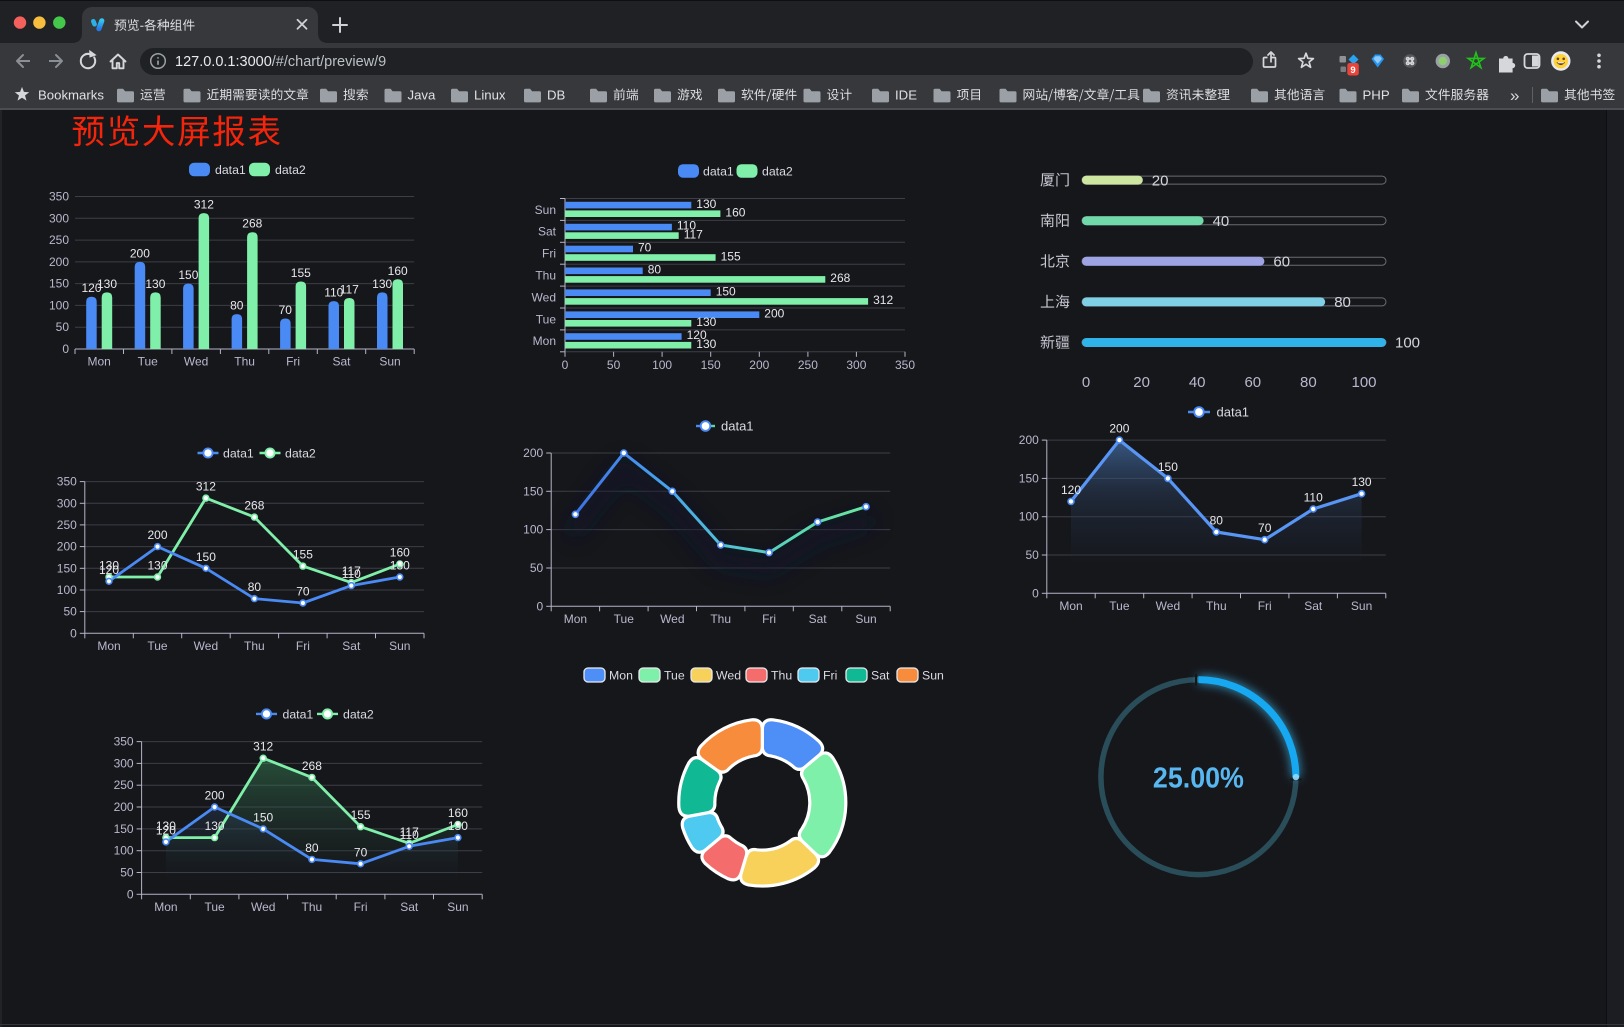 The height and width of the screenshot is (1027, 1624). Describe the element at coordinates (1352, 70) in the screenshot. I see `svg-text: 9` at that location.